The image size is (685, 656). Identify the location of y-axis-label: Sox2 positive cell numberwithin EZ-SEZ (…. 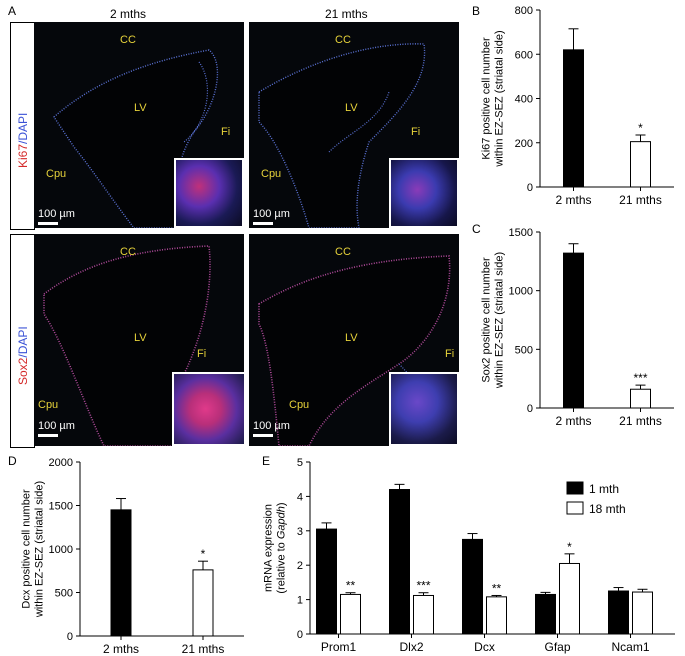
(492, 320).